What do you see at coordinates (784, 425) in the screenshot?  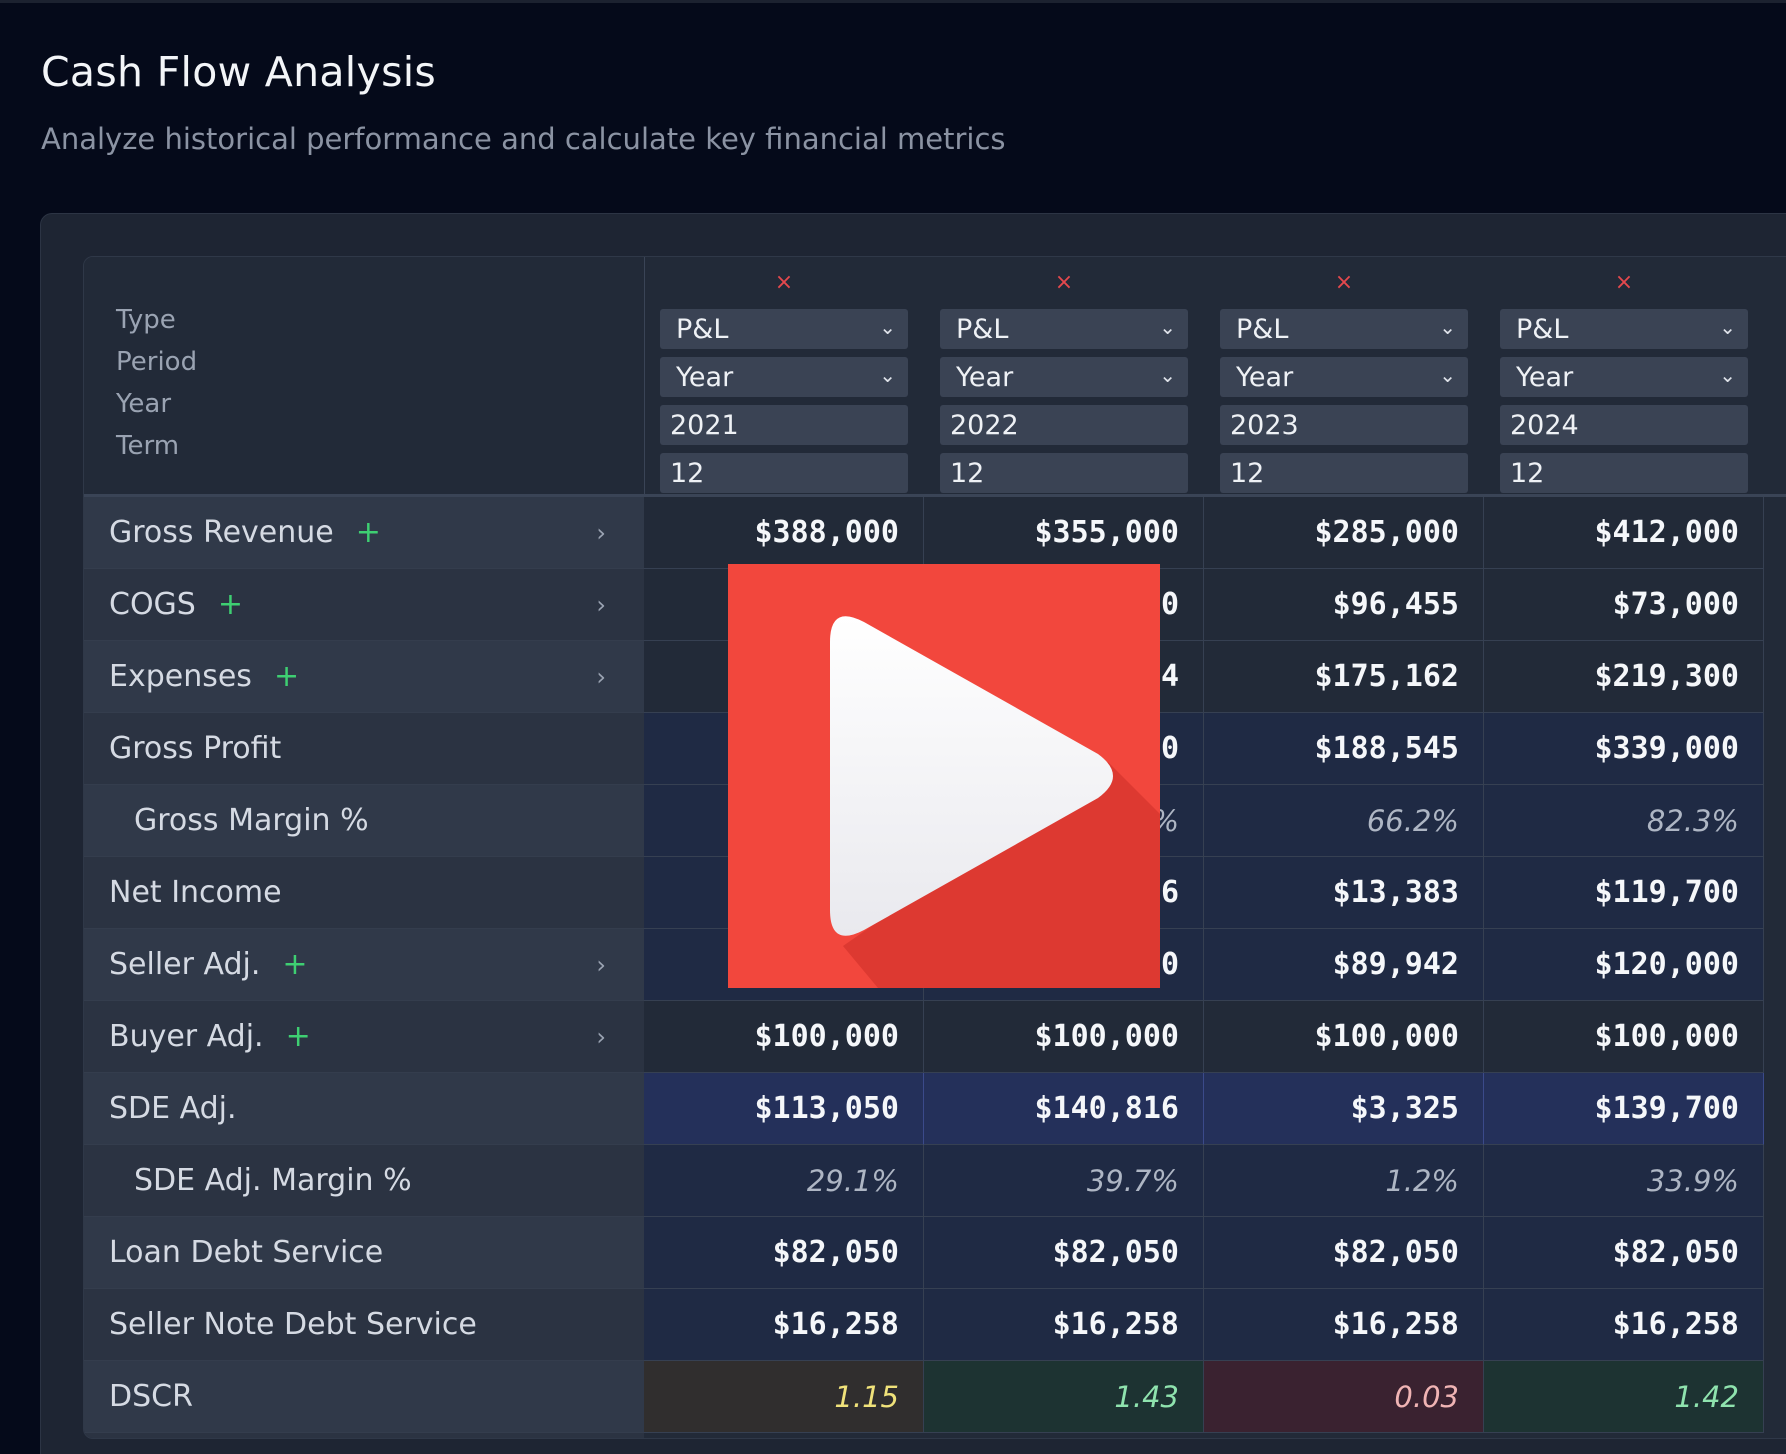 I see `year-input: 2021` at bounding box center [784, 425].